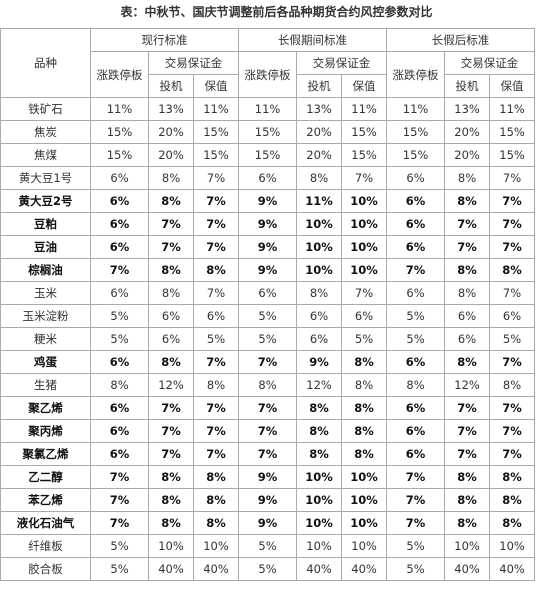 Image resolution: width=553 pixels, height=592 pixels. Describe the element at coordinates (45, 454) in the screenshot. I see `variety-cell: 聚氯乙烯` at that location.